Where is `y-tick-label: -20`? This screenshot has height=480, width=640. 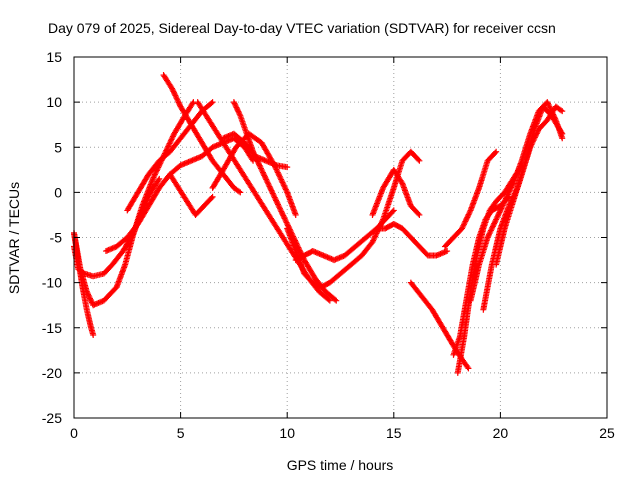 y-tick-label: -20 is located at coordinates (52, 373).